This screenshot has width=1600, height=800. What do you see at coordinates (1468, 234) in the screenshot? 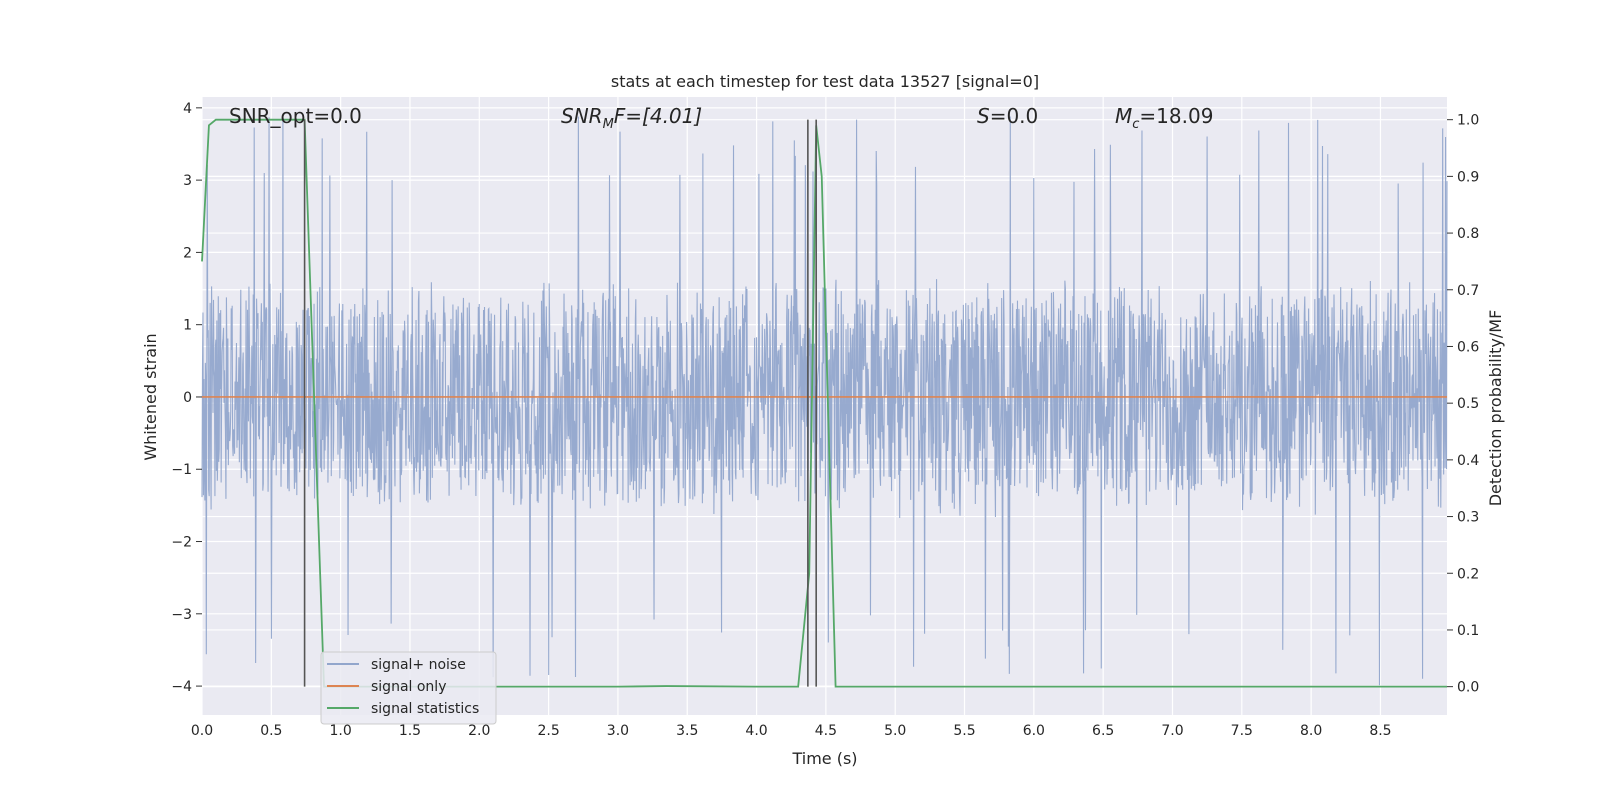
I see `y2-tick-label: 0.8` at bounding box center [1468, 234].